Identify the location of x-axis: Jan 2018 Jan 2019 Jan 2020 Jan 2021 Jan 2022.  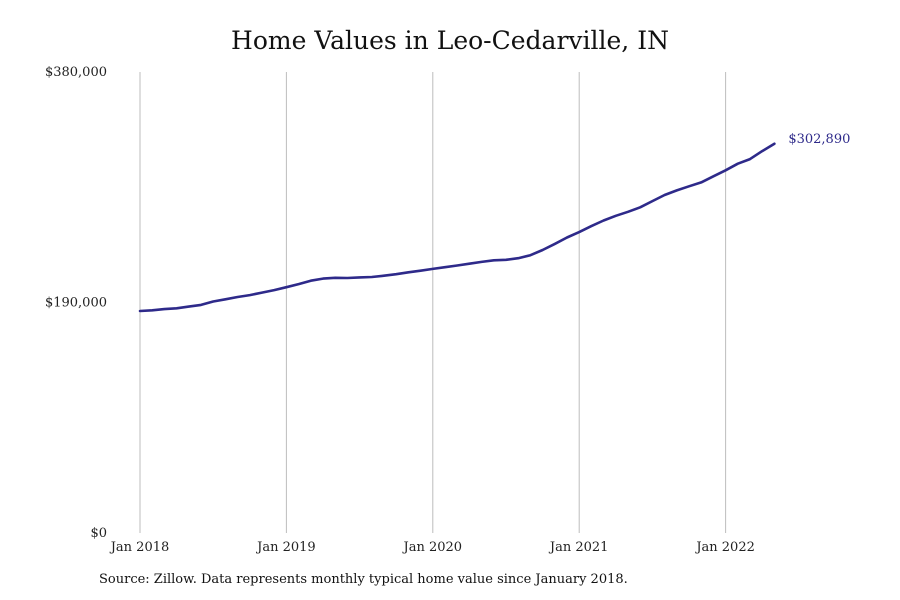
(432, 547).